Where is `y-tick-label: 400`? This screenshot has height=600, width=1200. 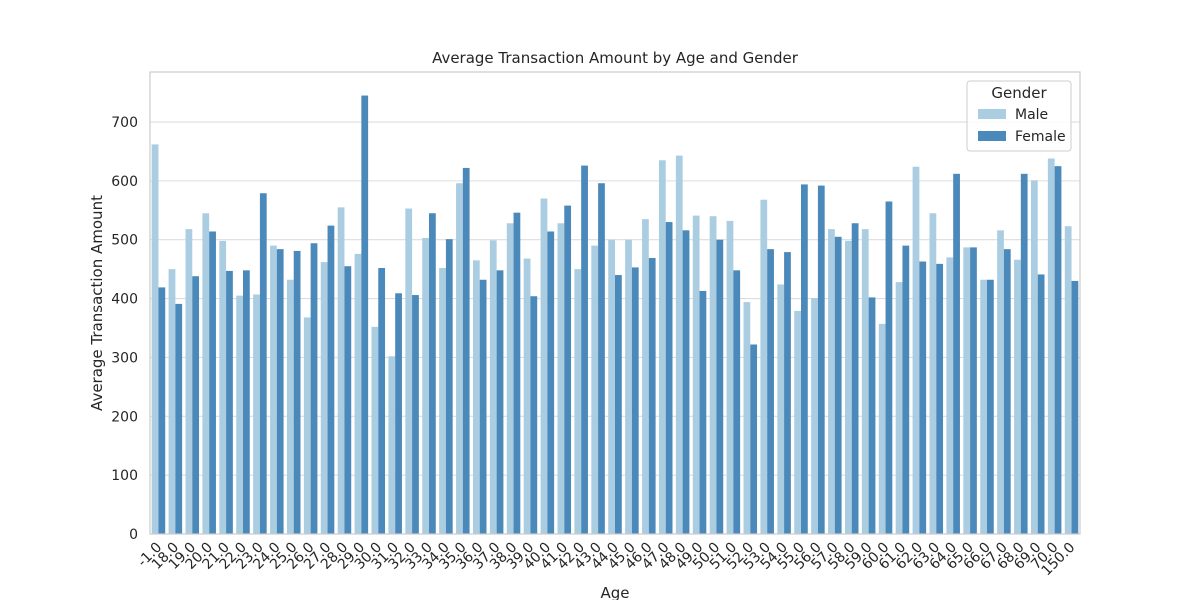
y-tick-label: 400 is located at coordinates (124, 300).